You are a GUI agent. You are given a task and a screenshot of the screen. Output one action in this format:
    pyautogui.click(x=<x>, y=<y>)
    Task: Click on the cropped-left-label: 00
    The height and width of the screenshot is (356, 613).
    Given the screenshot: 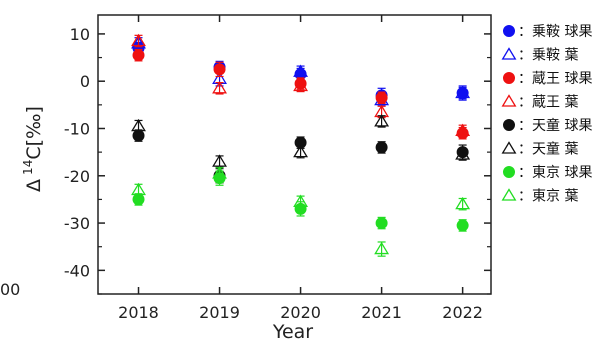 What is the action you would take?
    pyautogui.click(x=10, y=289)
    